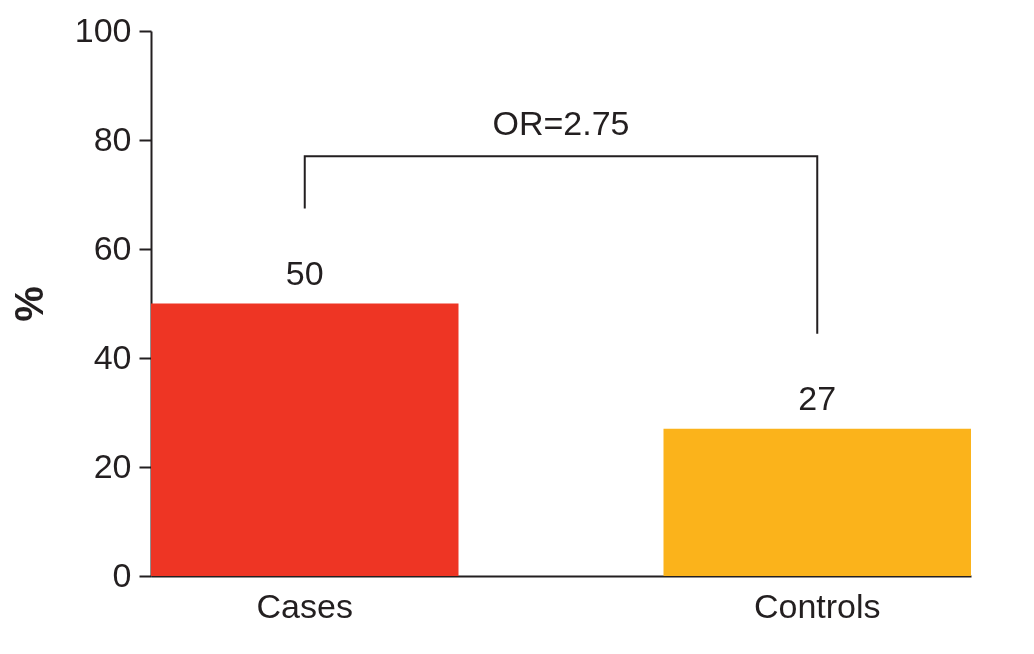  Describe the element at coordinates (28, 304) in the screenshot. I see `y-axis-title: %` at that location.